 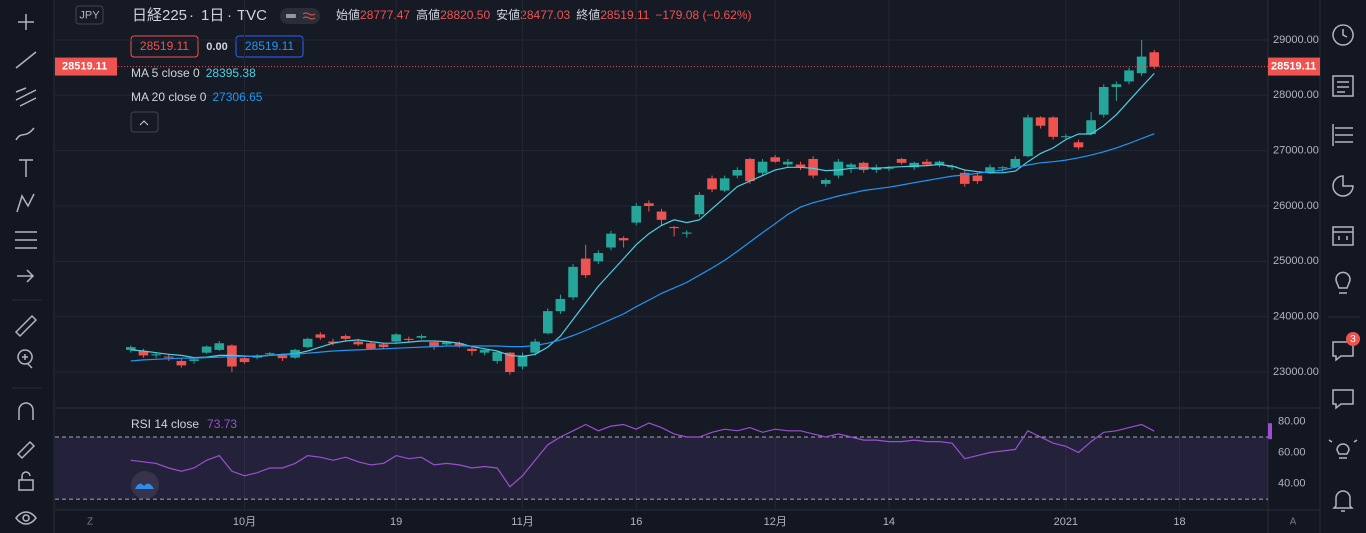 What do you see at coordinates (26, 450) in the screenshot?
I see `lock-drawing-tool` at bounding box center [26, 450].